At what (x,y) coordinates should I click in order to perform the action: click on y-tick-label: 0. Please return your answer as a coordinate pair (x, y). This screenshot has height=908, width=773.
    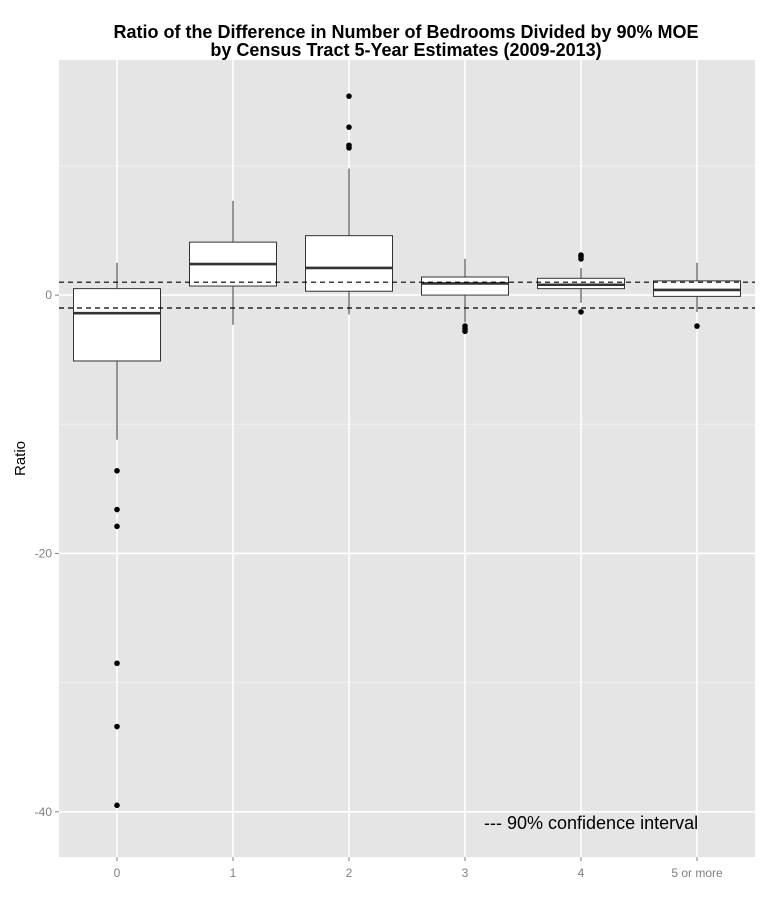
    Looking at the image, I should click on (48, 295).